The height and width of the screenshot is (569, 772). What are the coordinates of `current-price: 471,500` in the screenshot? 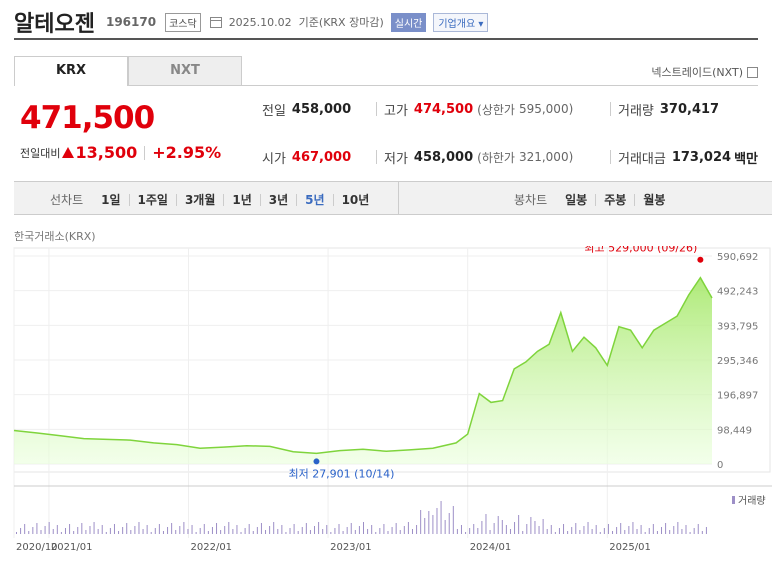 It's located at (87, 118).